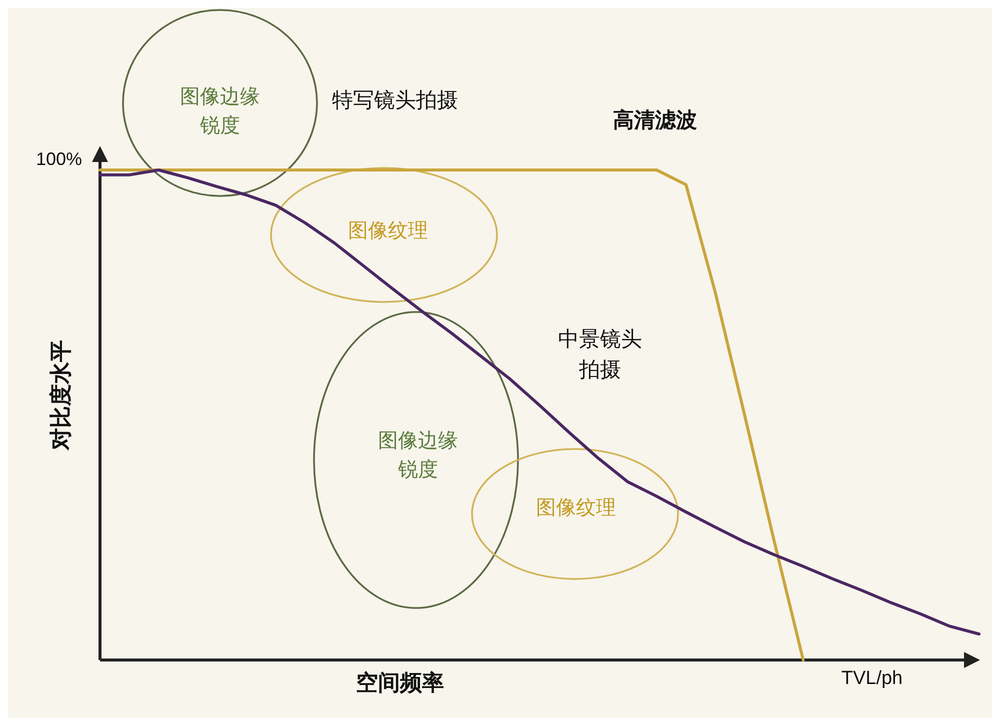 This screenshot has width=1000, height=726. Describe the element at coordinates (400, 682) in the screenshot. I see `x-axis-title: 空间频率` at that location.